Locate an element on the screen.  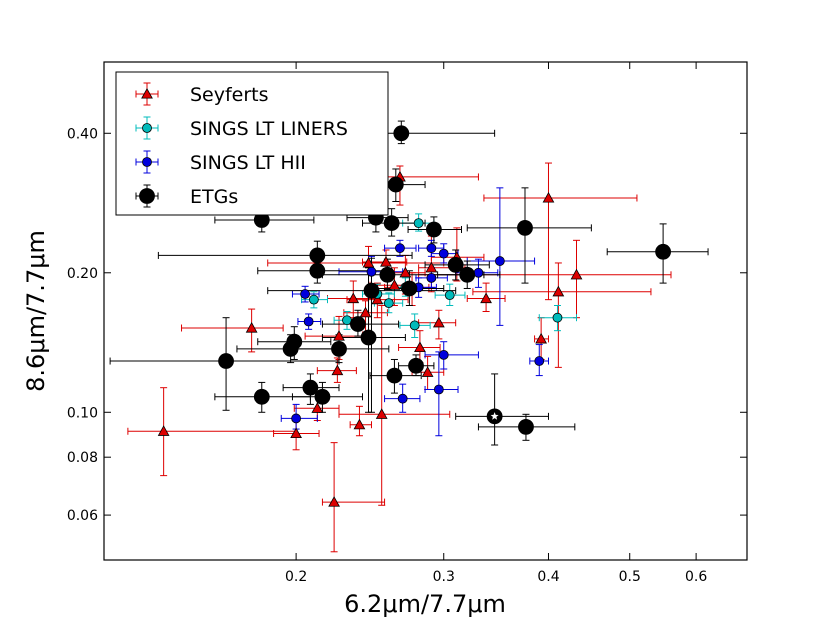
sings-lt-liners-errorbar is located at coordinates (314, 300).